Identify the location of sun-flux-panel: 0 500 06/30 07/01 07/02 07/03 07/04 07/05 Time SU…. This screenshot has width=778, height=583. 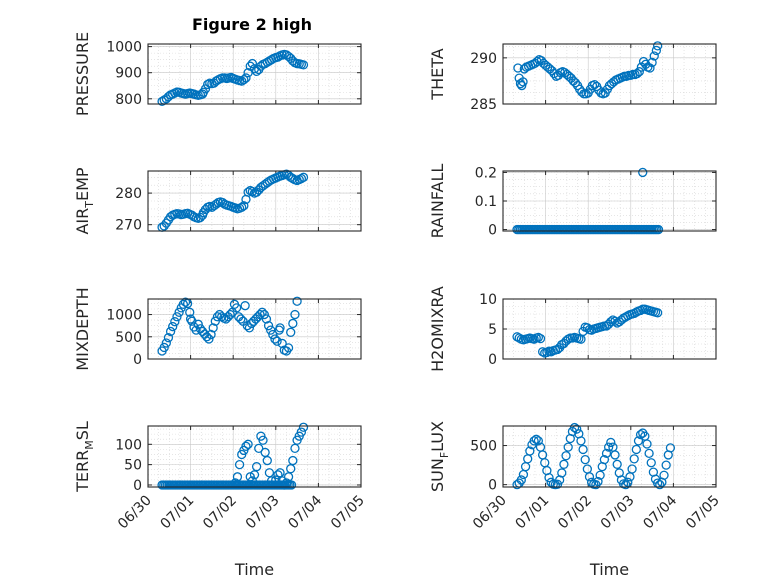
(575, 500).